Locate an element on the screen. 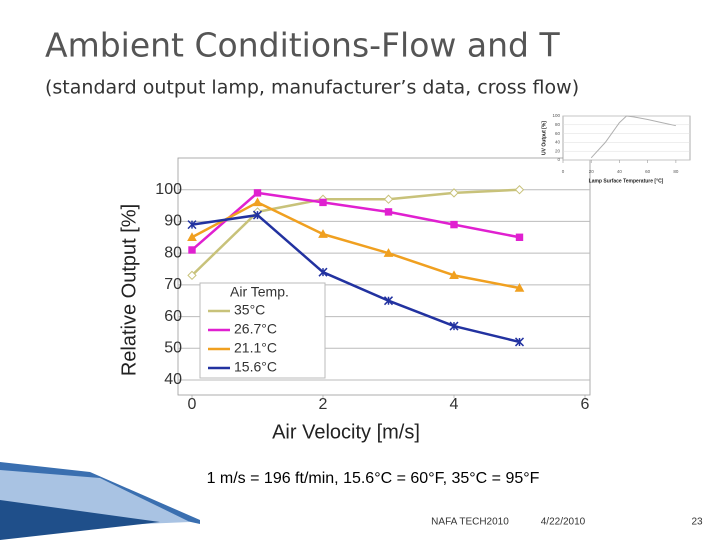  legend-label: 35°C is located at coordinates (249, 310).